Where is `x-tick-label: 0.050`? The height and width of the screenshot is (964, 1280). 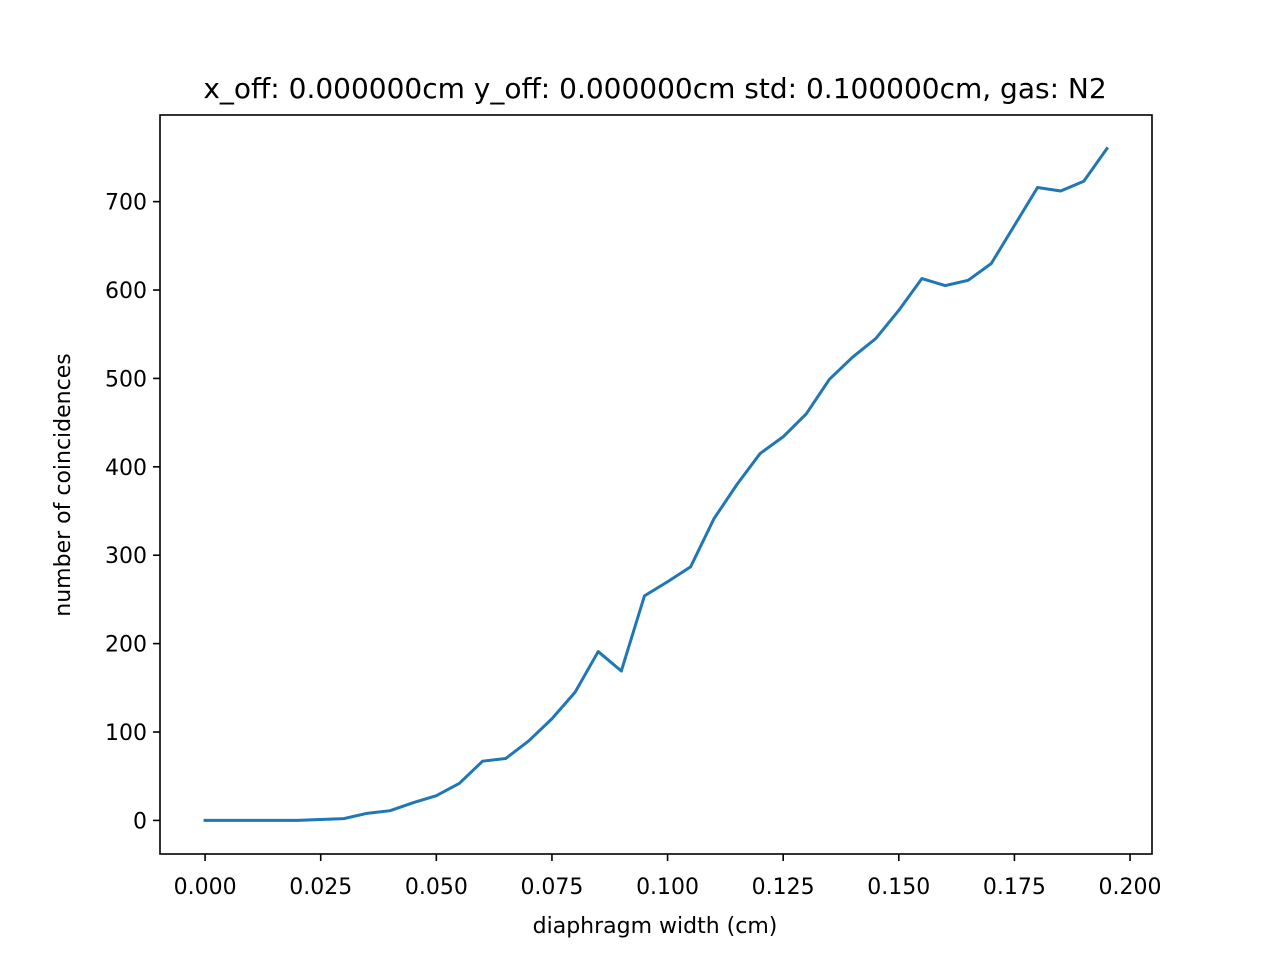
x-tick-label: 0.050 is located at coordinates (436, 887).